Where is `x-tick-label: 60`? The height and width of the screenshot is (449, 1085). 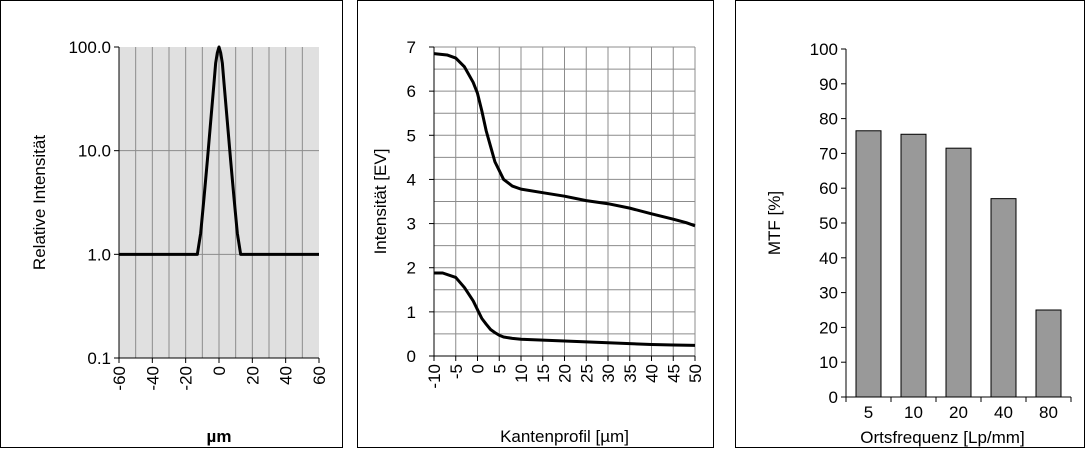 x-tick-label: 60 is located at coordinates (319, 375).